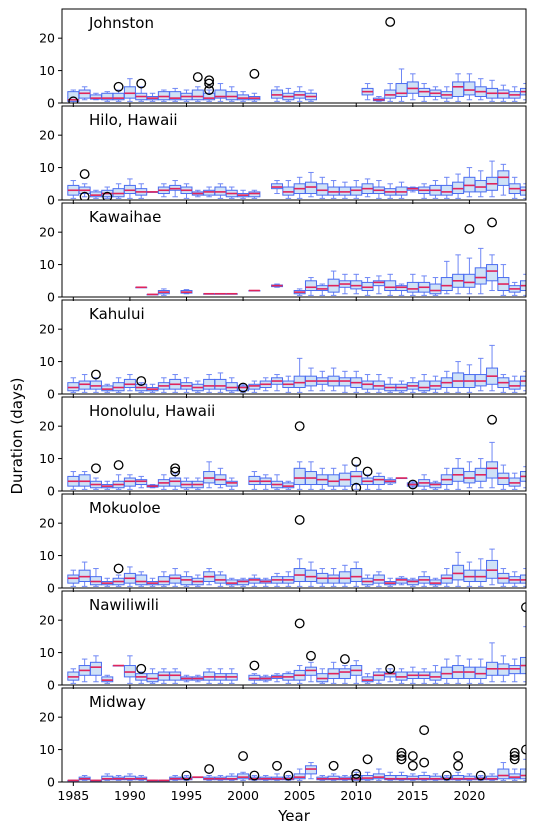 The height and width of the screenshot is (834, 536). What do you see at coordinates (401, 676) in the screenshot?
I see `box-2014` at bounding box center [401, 676].